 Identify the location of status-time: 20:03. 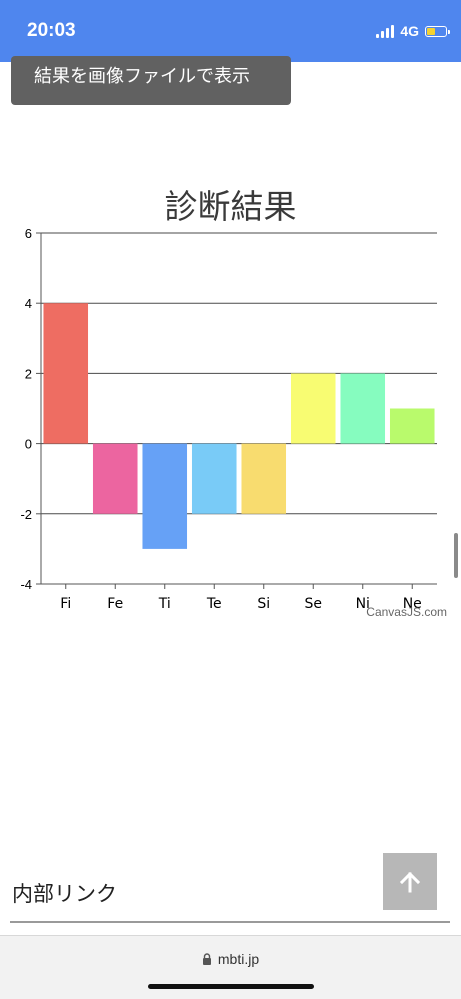
(51, 30).